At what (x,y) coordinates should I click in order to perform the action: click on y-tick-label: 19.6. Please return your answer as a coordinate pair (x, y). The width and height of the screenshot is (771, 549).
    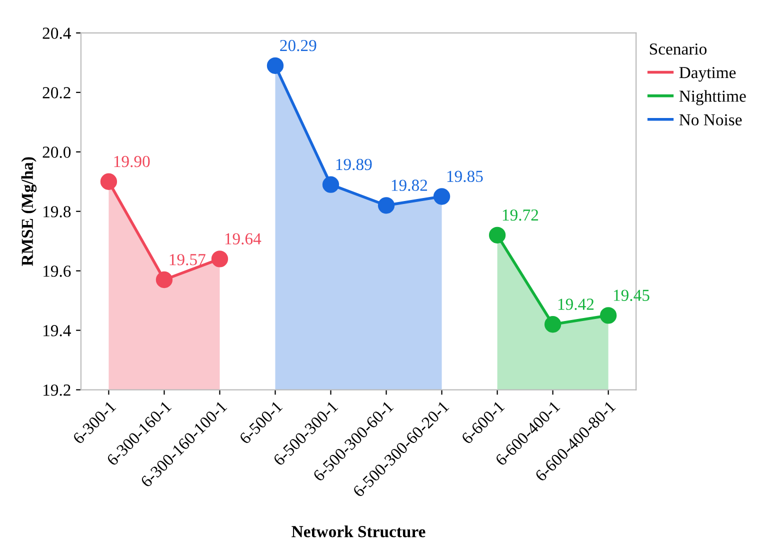
    Looking at the image, I should click on (57, 271).